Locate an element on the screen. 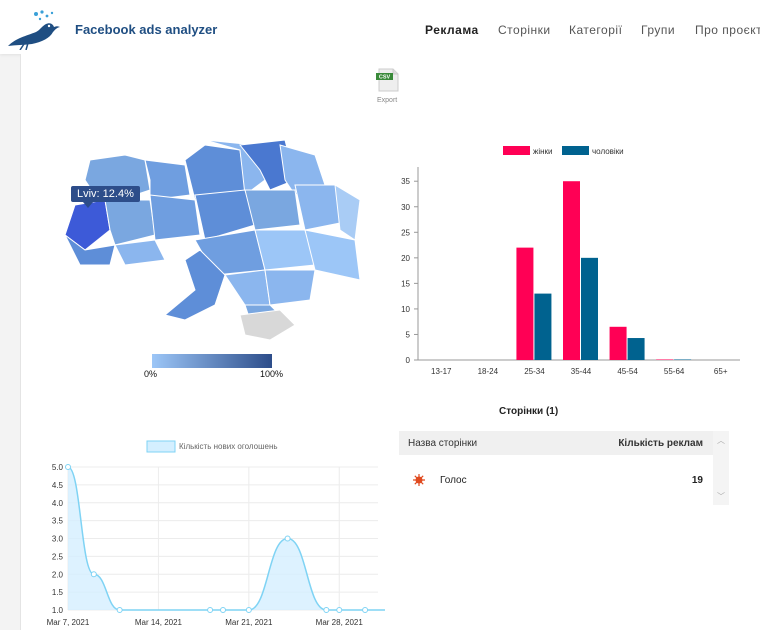 The width and height of the screenshot is (760, 630). nav-groups: Групи is located at coordinates (658, 30).